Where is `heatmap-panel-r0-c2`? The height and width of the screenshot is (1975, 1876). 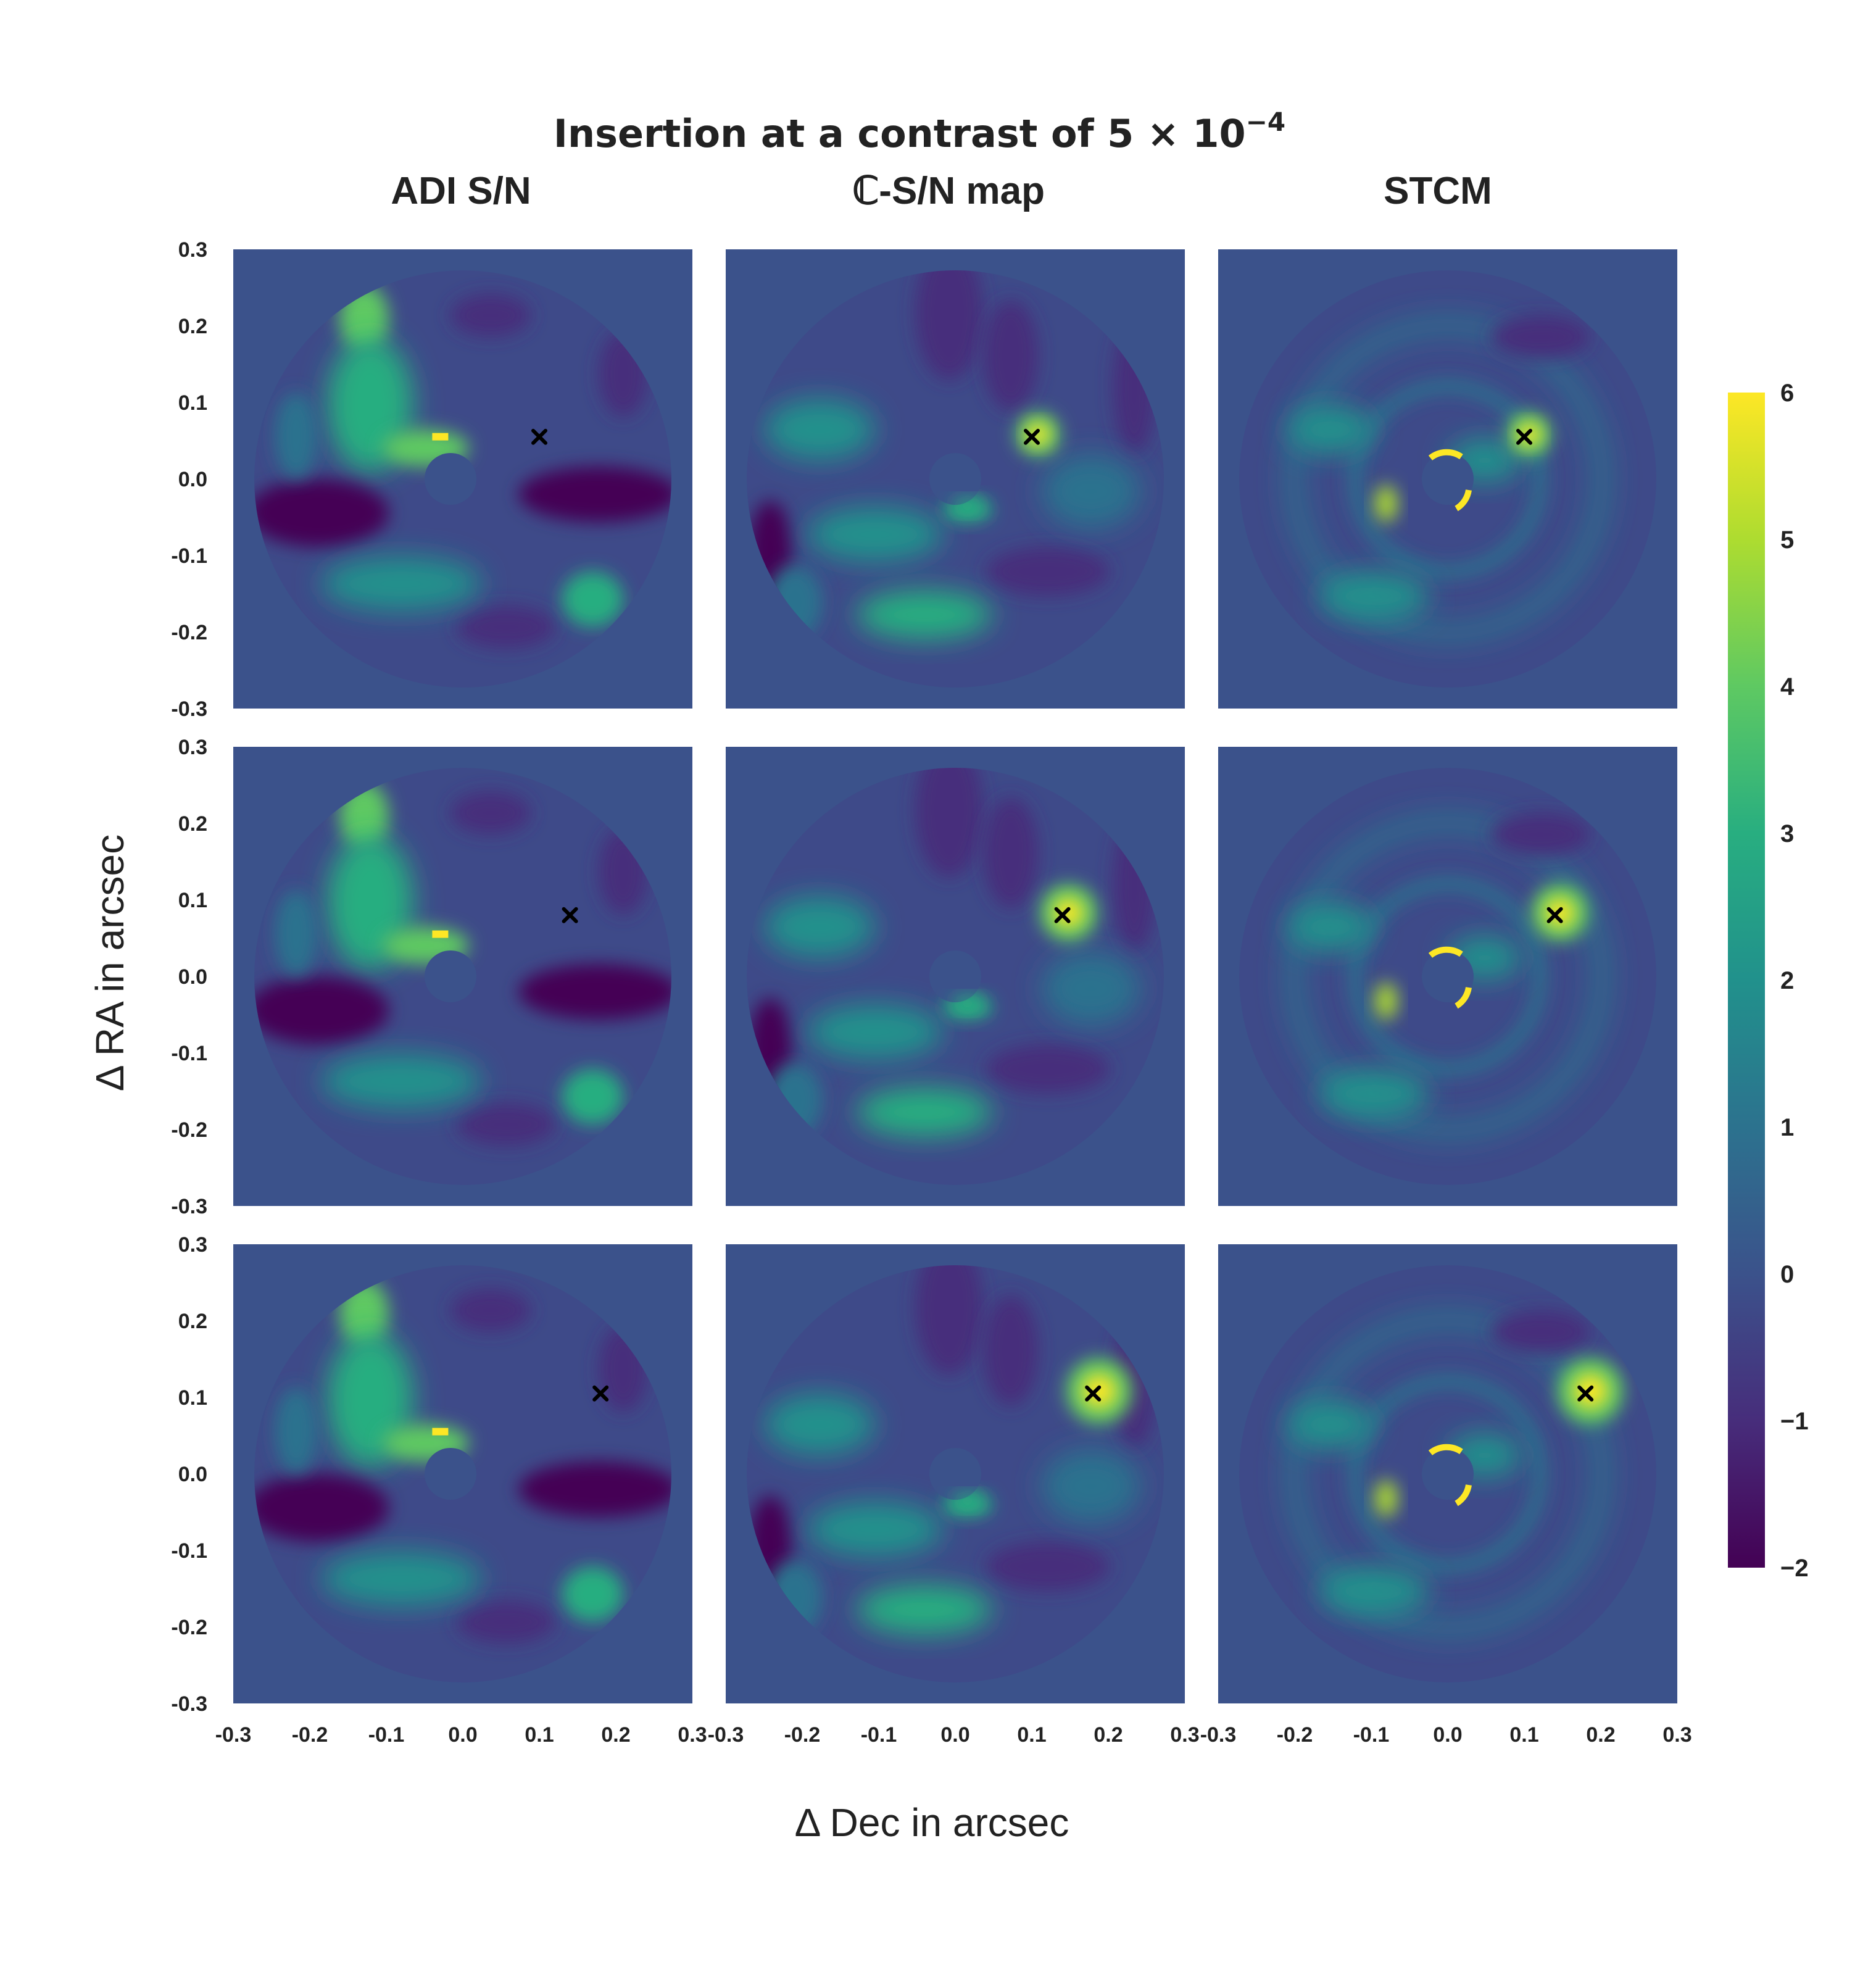 heatmap-panel-r0-c2 is located at coordinates (1447, 479).